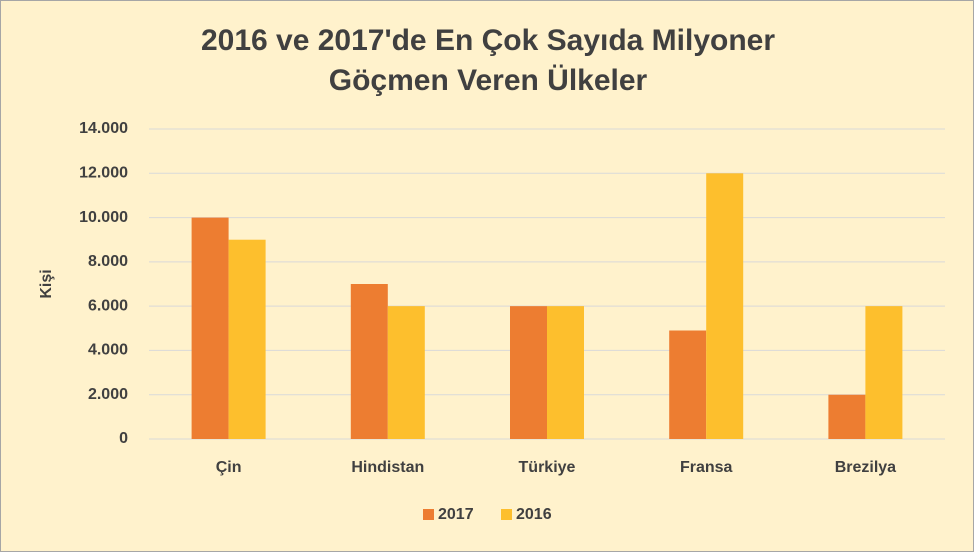 This screenshot has width=974, height=552. Describe the element at coordinates (706, 467) in the screenshot. I see `x-tick-label: Fransa` at that location.